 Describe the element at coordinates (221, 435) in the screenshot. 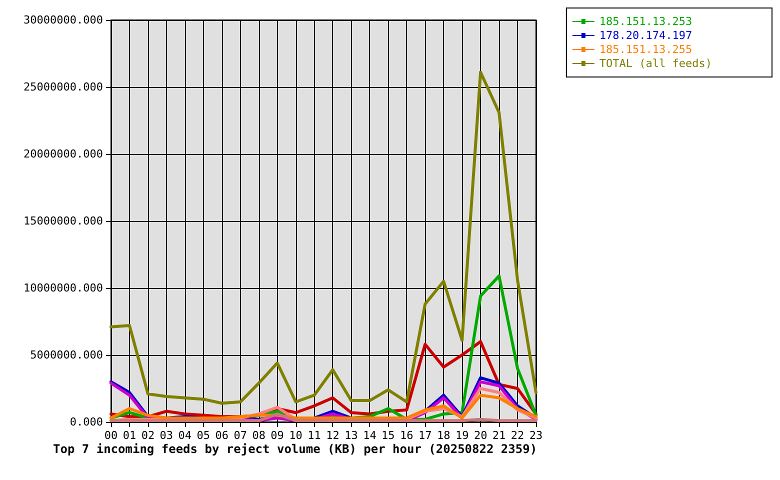

I see `x-tick-label: 06` at that location.